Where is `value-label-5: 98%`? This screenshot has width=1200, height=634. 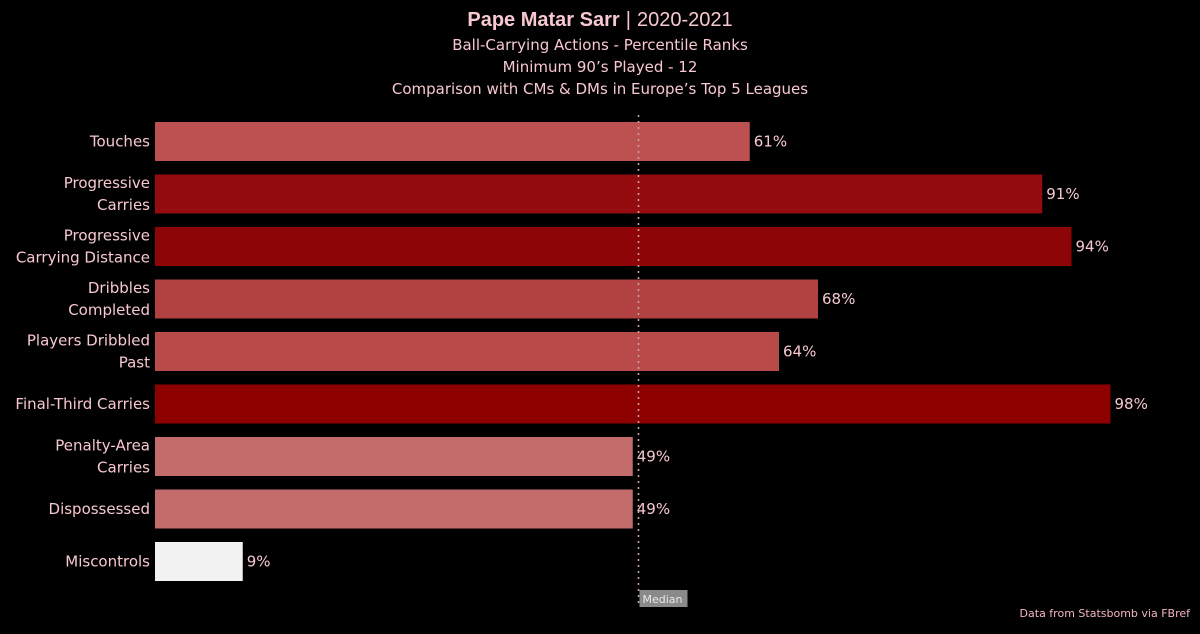
value-label-5: 98% is located at coordinates (1131, 404).